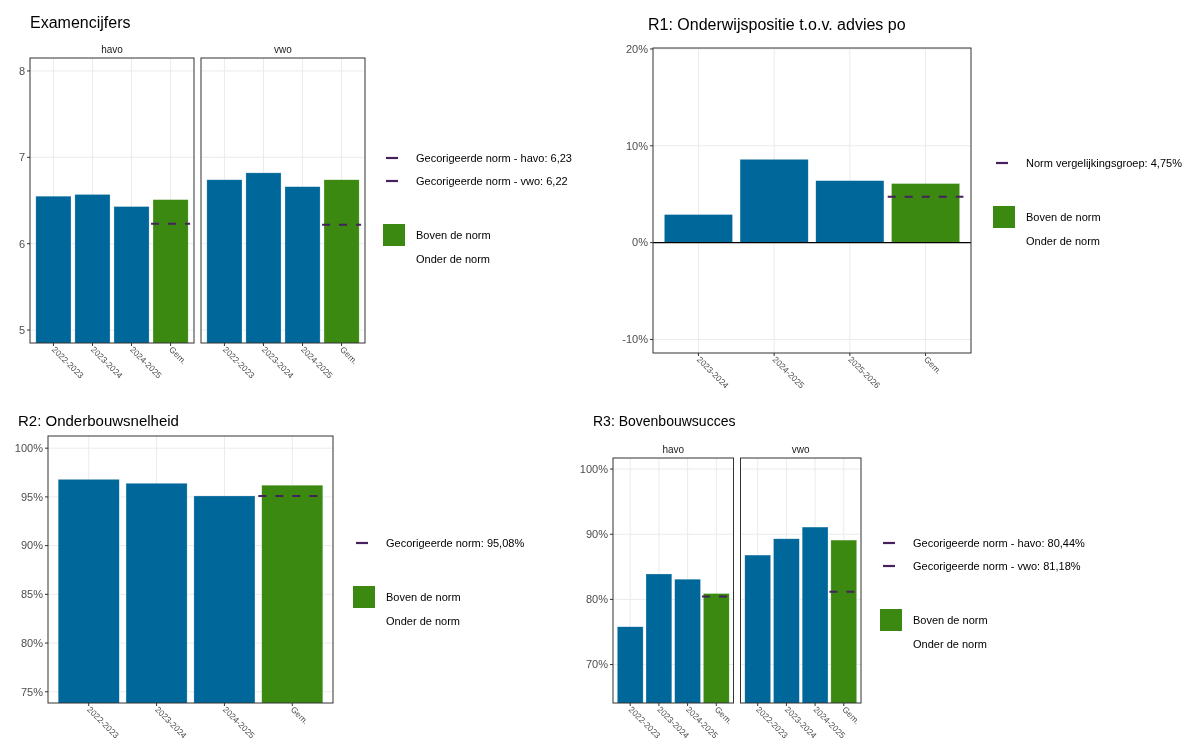  What do you see at coordinates (21, 70) in the screenshot?
I see `y-tick-label: 8` at bounding box center [21, 70].